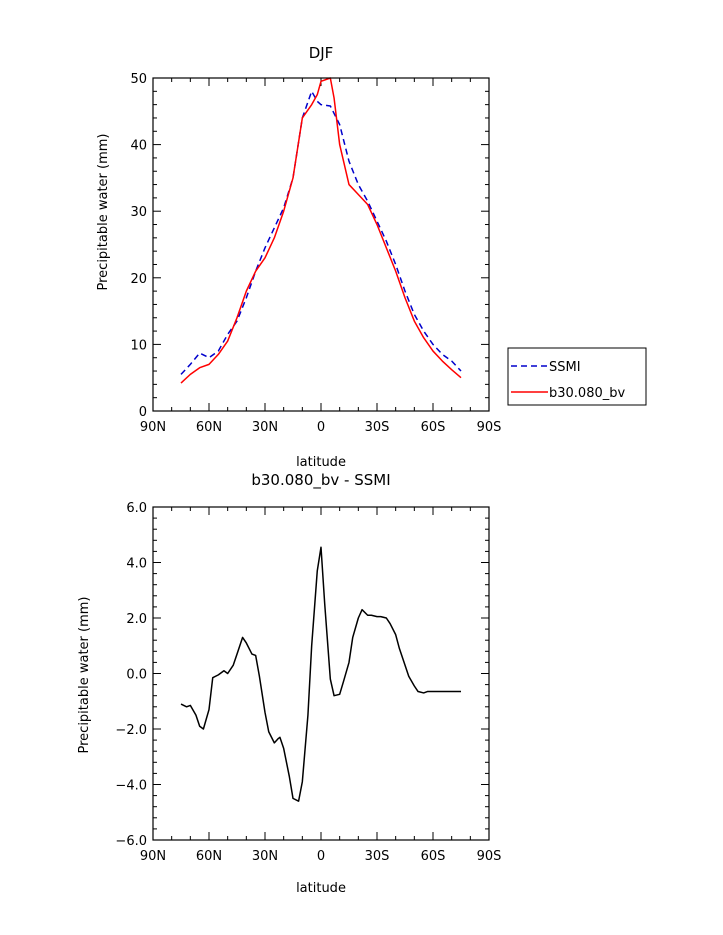 Image resolution: width=723 pixels, height=935 pixels. I want to click on series-line-difference, so click(320, 674).